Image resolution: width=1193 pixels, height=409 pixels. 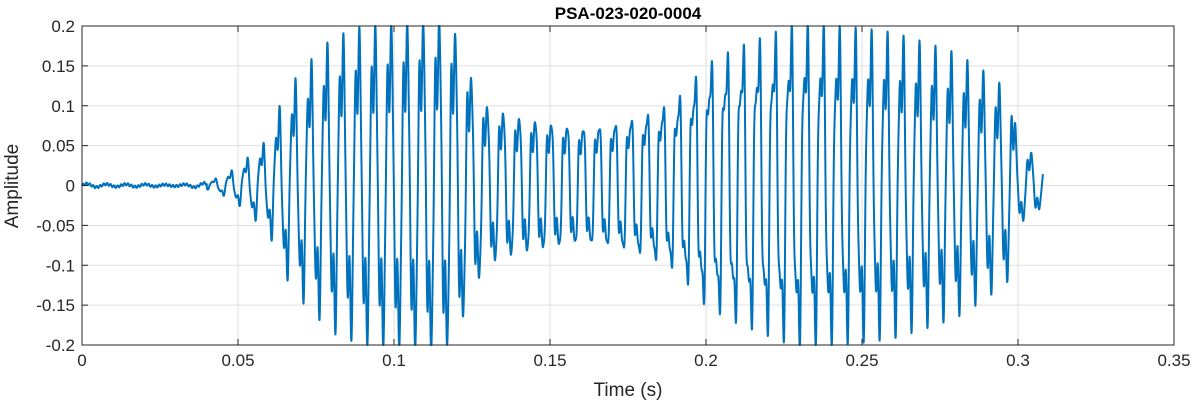 What do you see at coordinates (58, 146) in the screenshot?
I see `y-tick-label: 0.05` at bounding box center [58, 146].